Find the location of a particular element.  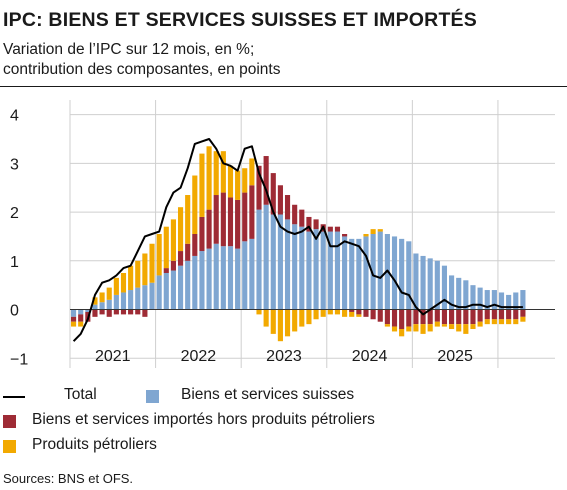

x-year-label: 2023 is located at coordinates (284, 356).